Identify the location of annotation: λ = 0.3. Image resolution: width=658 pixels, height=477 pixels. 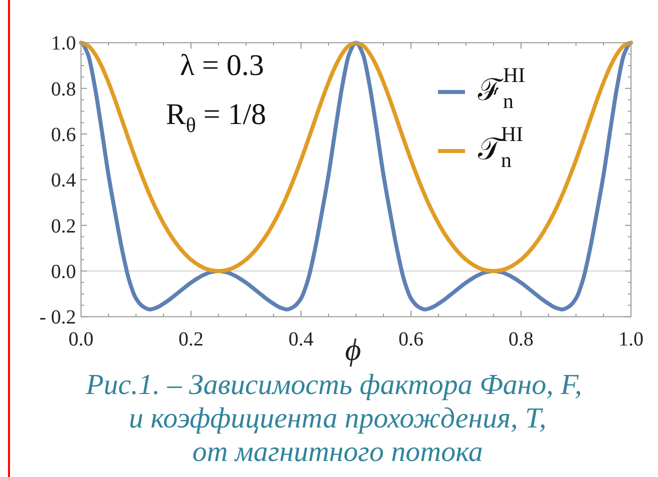
(222, 65).